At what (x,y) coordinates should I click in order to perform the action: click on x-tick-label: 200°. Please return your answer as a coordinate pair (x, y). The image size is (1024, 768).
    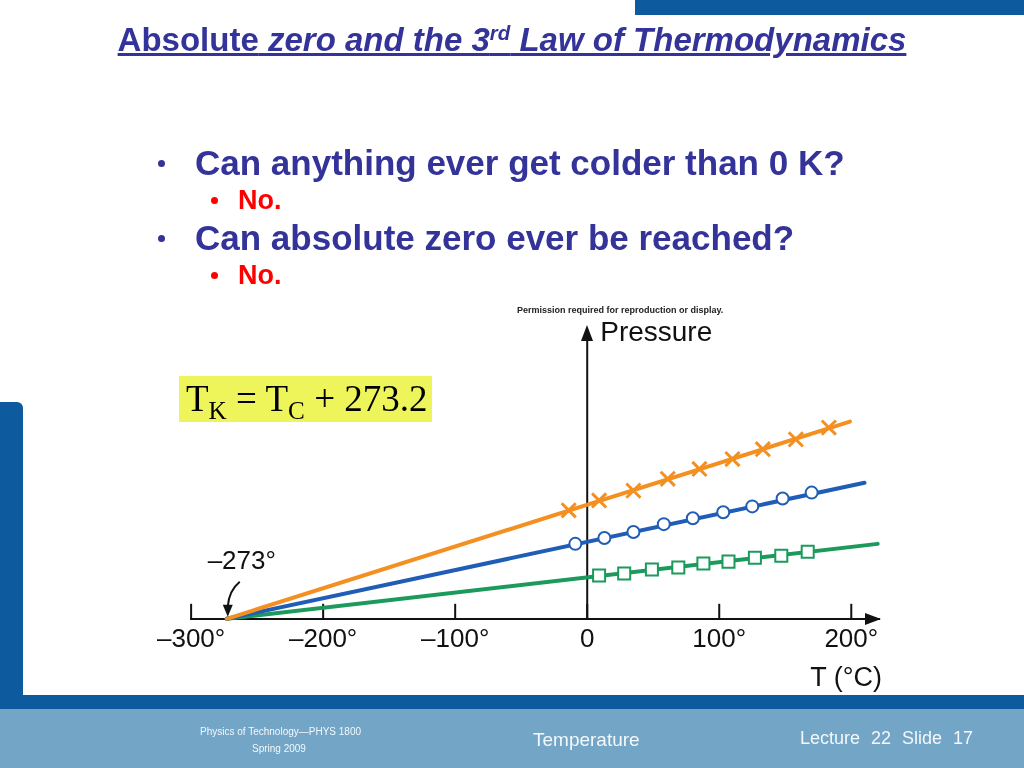
    Looking at the image, I should click on (851, 637).